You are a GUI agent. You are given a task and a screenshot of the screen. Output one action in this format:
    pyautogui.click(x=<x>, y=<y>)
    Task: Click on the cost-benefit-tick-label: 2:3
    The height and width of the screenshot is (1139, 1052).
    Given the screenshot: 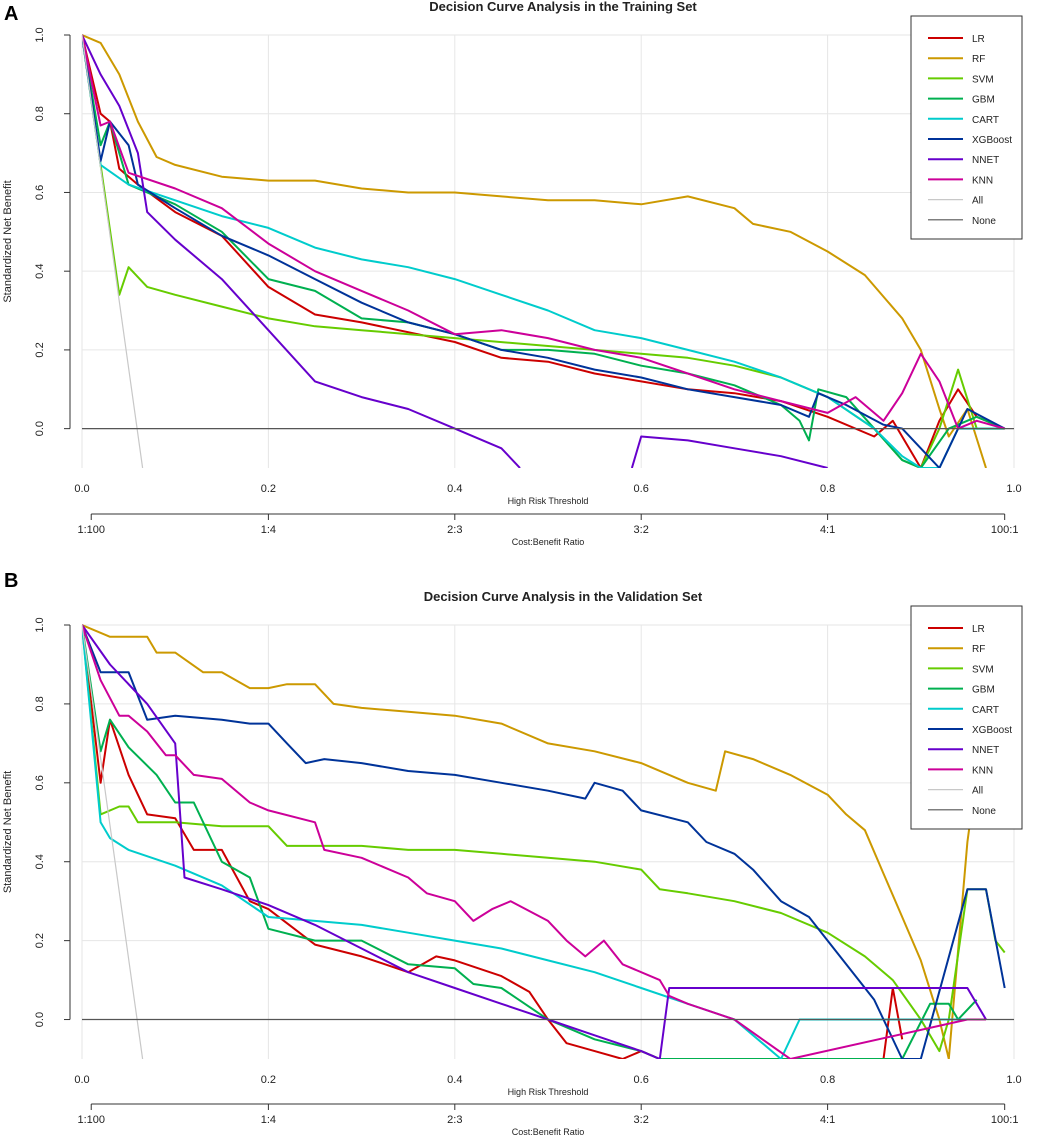 What is the action you would take?
    pyautogui.click(x=454, y=1120)
    